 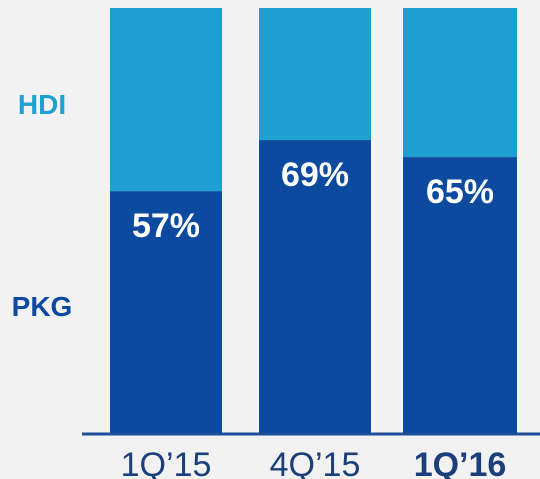 I want to click on category-label-2: 4Q’15, so click(x=315, y=462).